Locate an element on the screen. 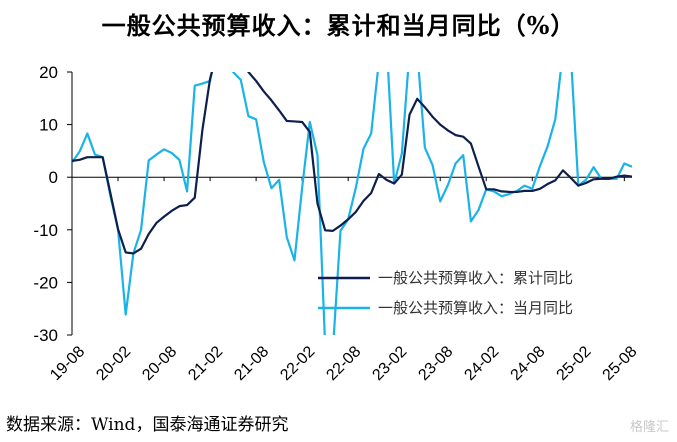 The height and width of the screenshot is (442, 677). watermark: 格隆汇 is located at coordinates (649, 427).